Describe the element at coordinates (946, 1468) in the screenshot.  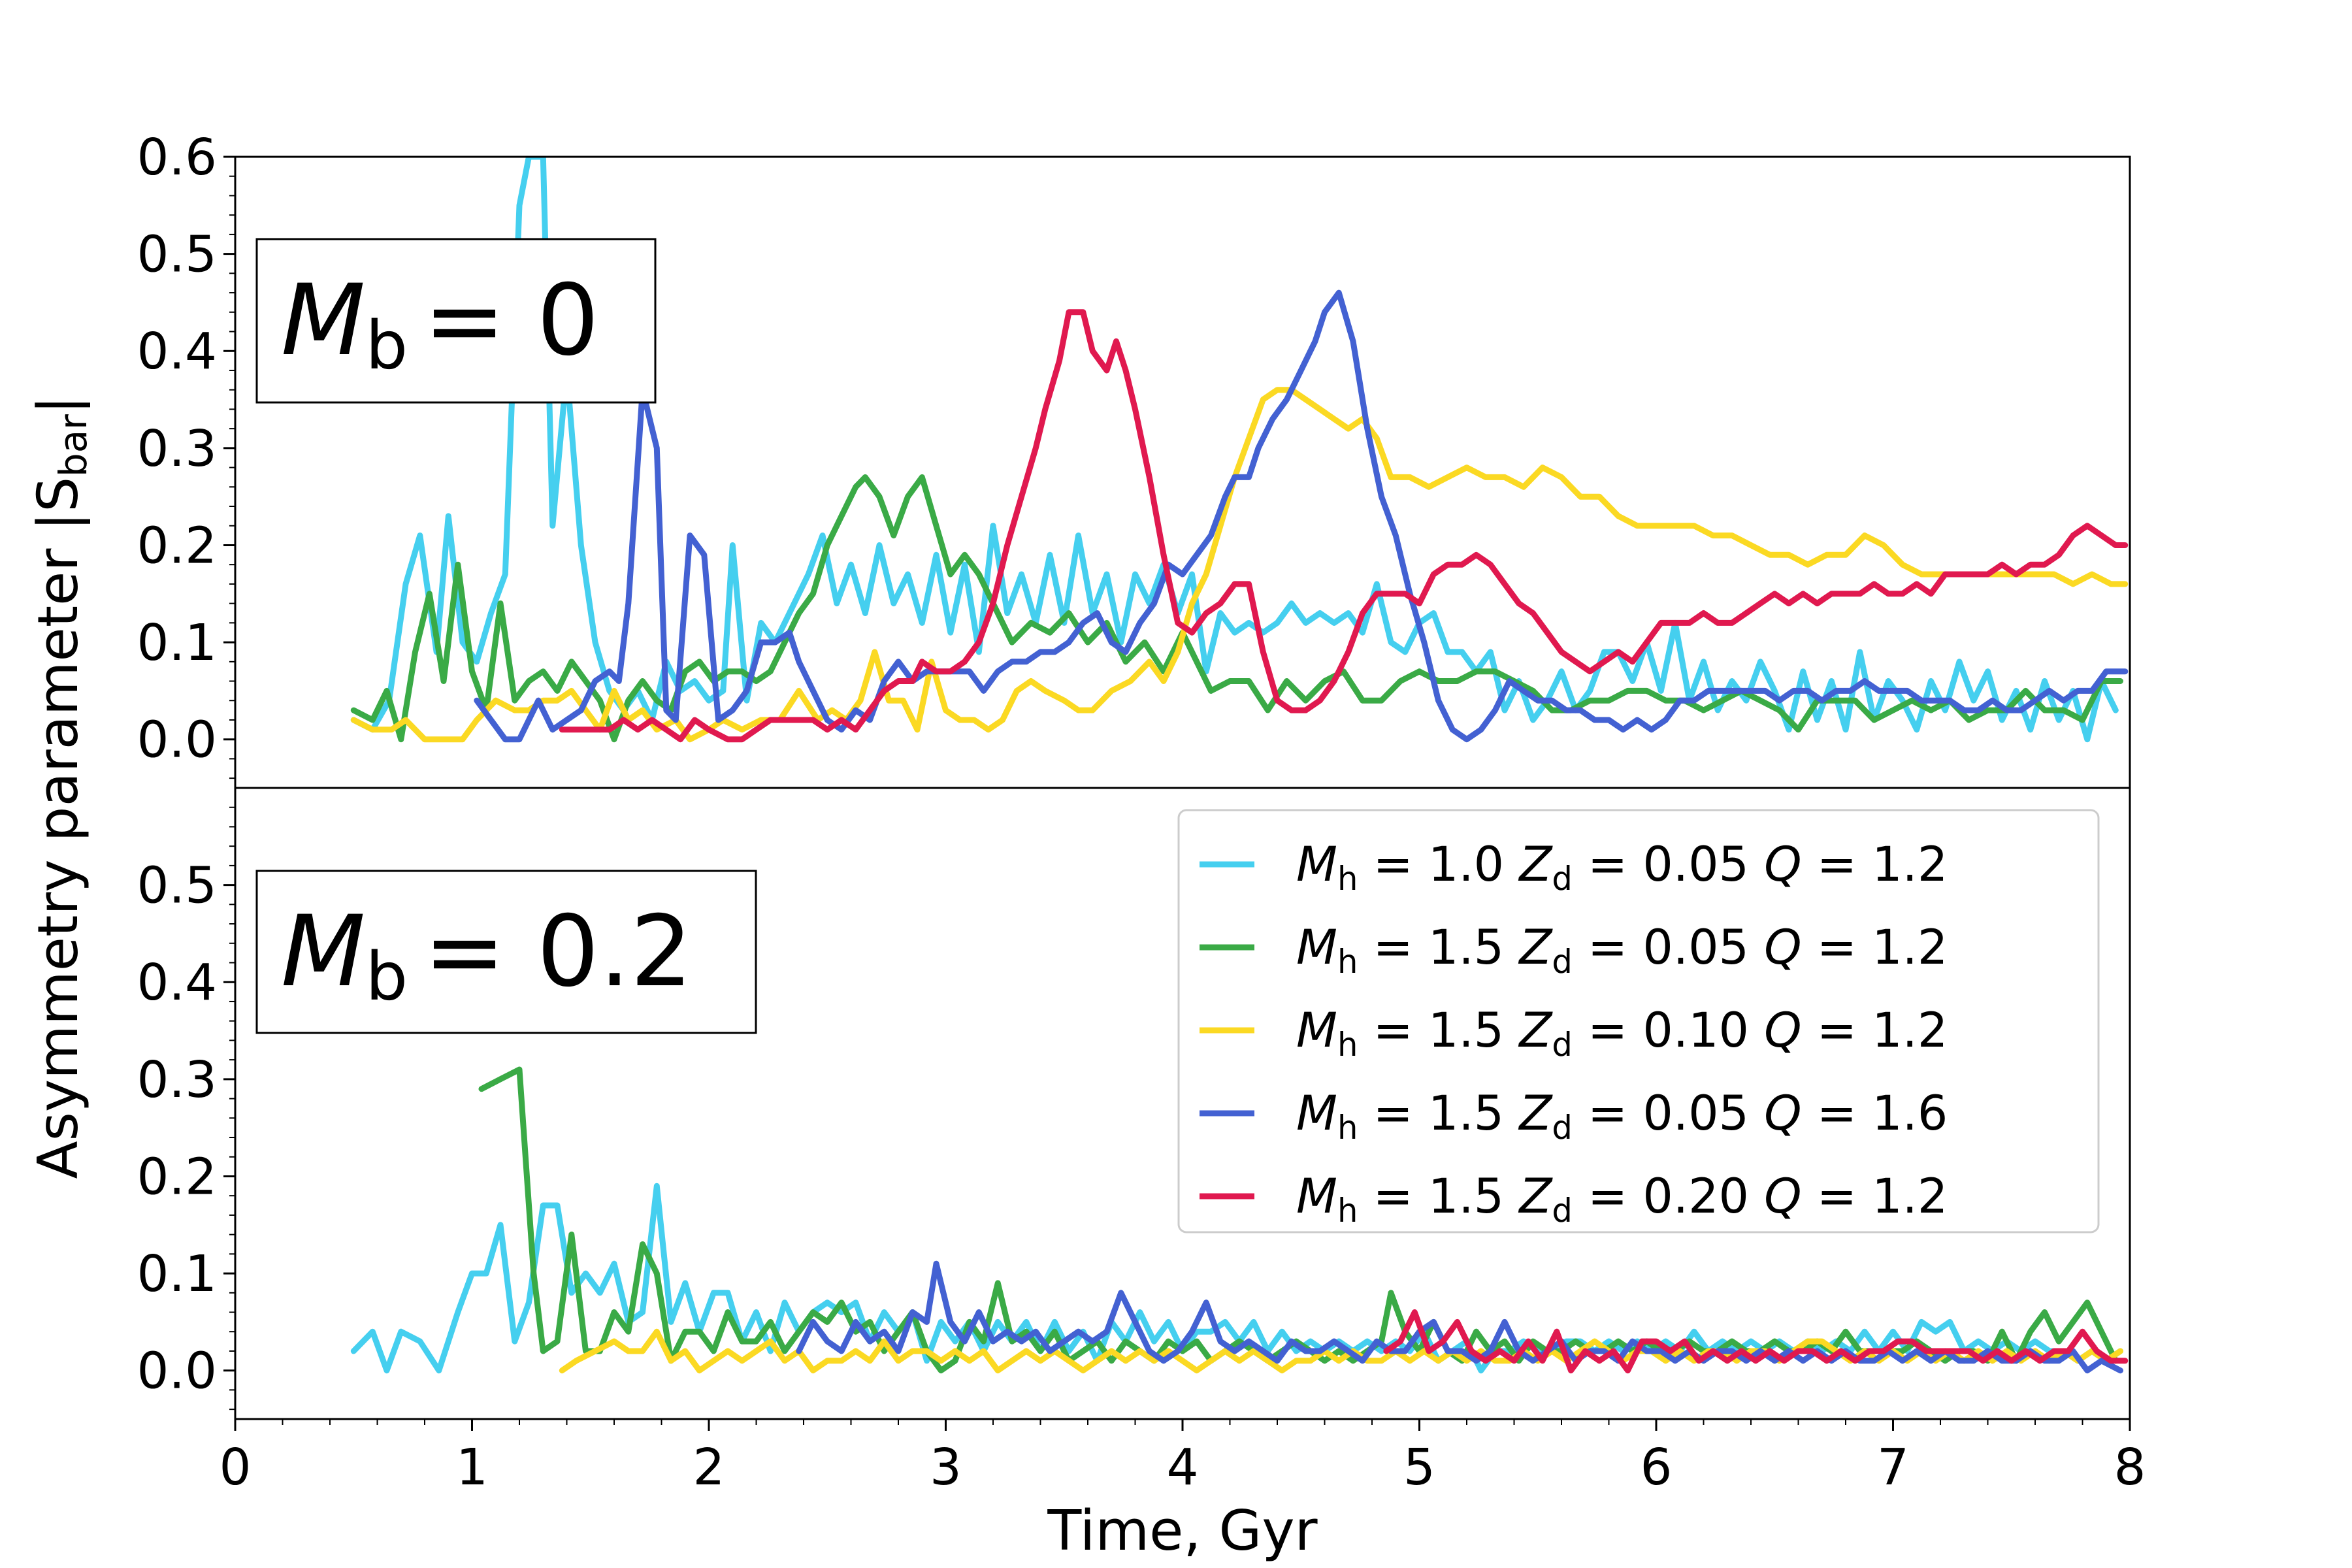
I see `x-tick-label: 3` at that location.